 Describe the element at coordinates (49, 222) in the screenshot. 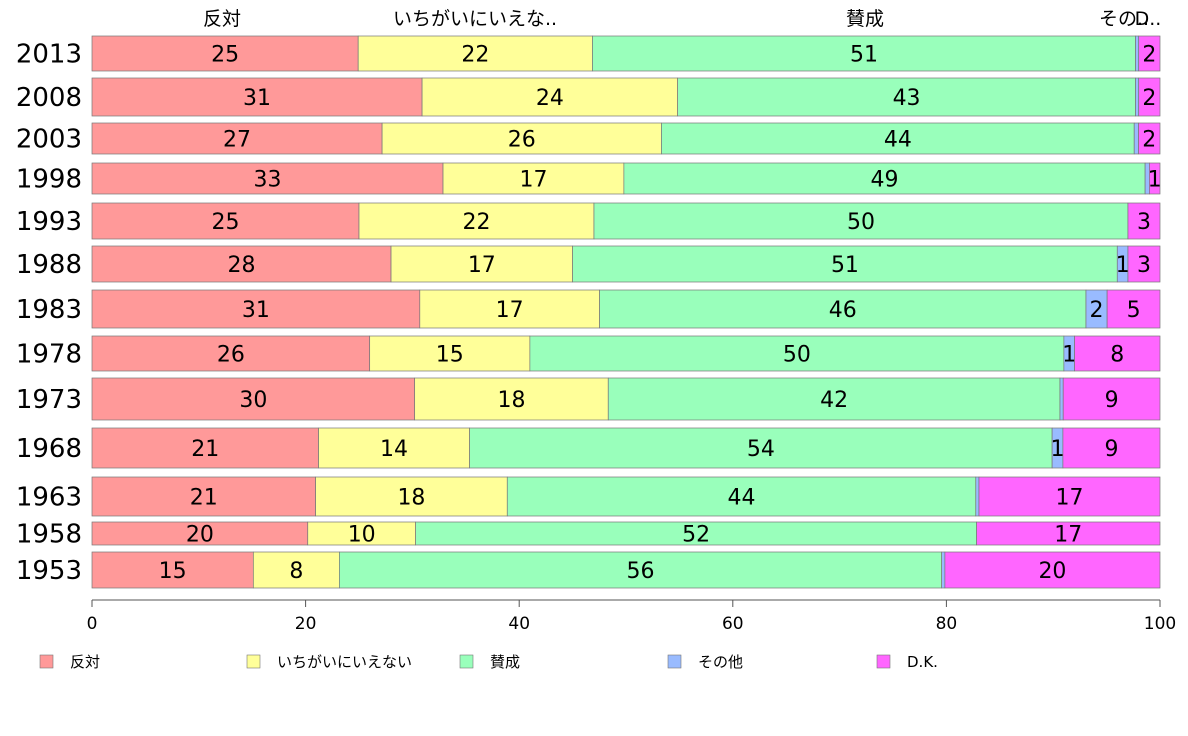

I see `y-tick-label-1993: 1993` at that location.